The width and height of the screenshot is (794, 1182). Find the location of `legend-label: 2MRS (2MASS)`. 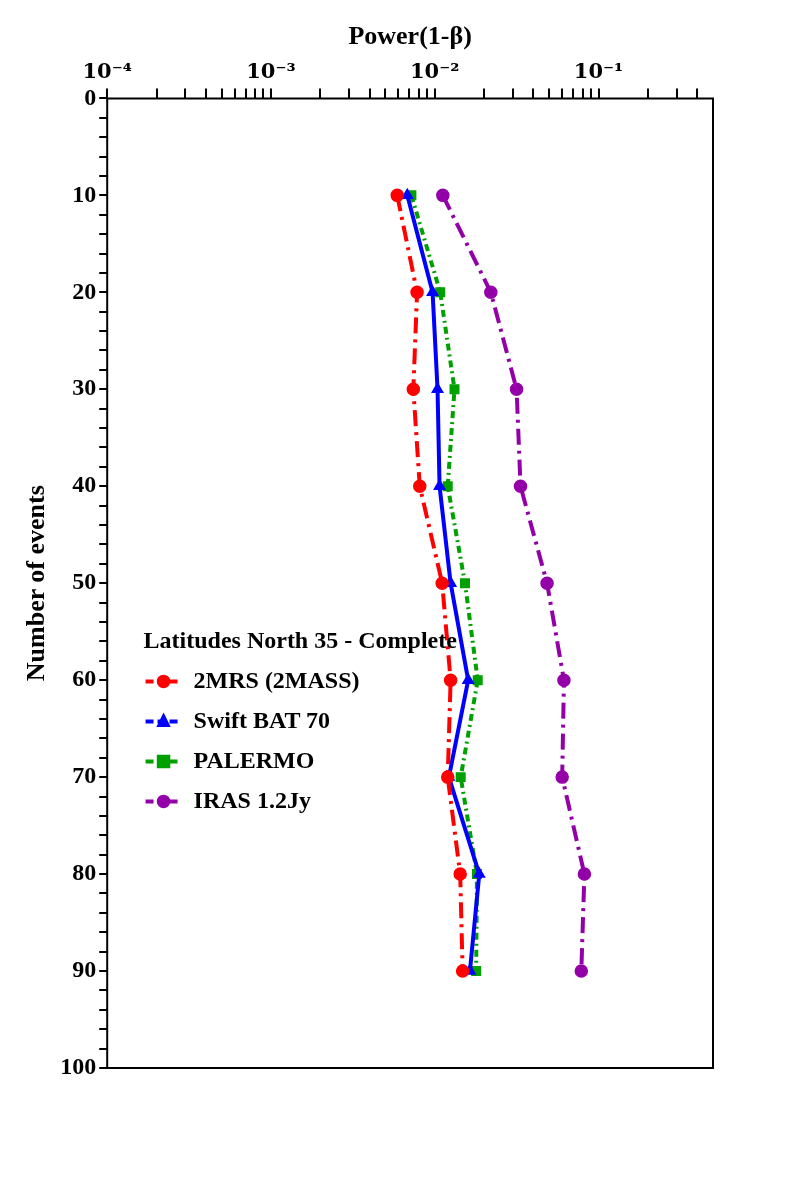

legend-label: 2MRS (2MASS) is located at coordinates (276, 679).